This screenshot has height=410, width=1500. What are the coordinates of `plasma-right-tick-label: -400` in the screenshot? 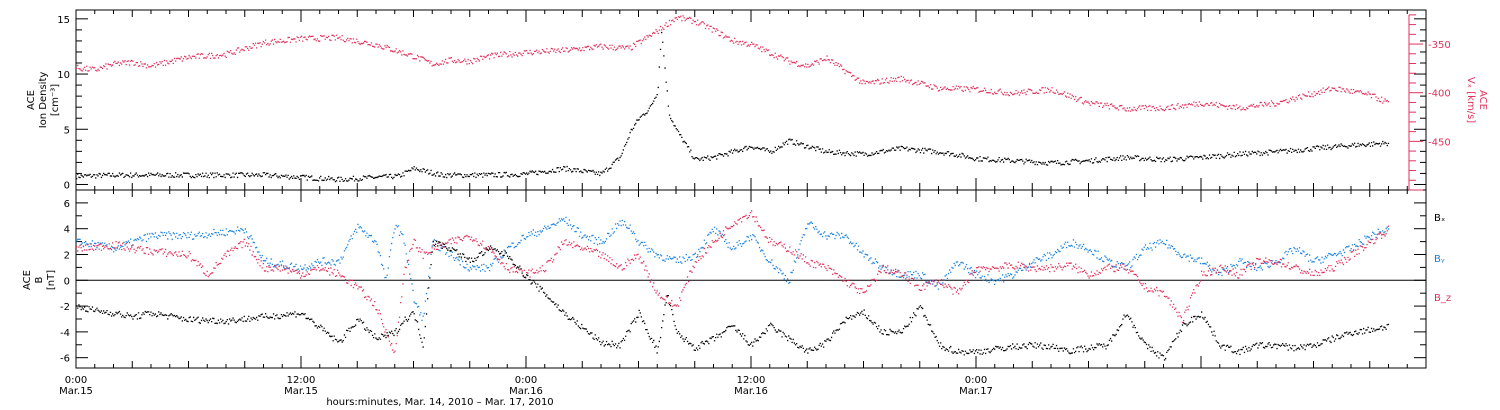 It's located at (1439, 94).